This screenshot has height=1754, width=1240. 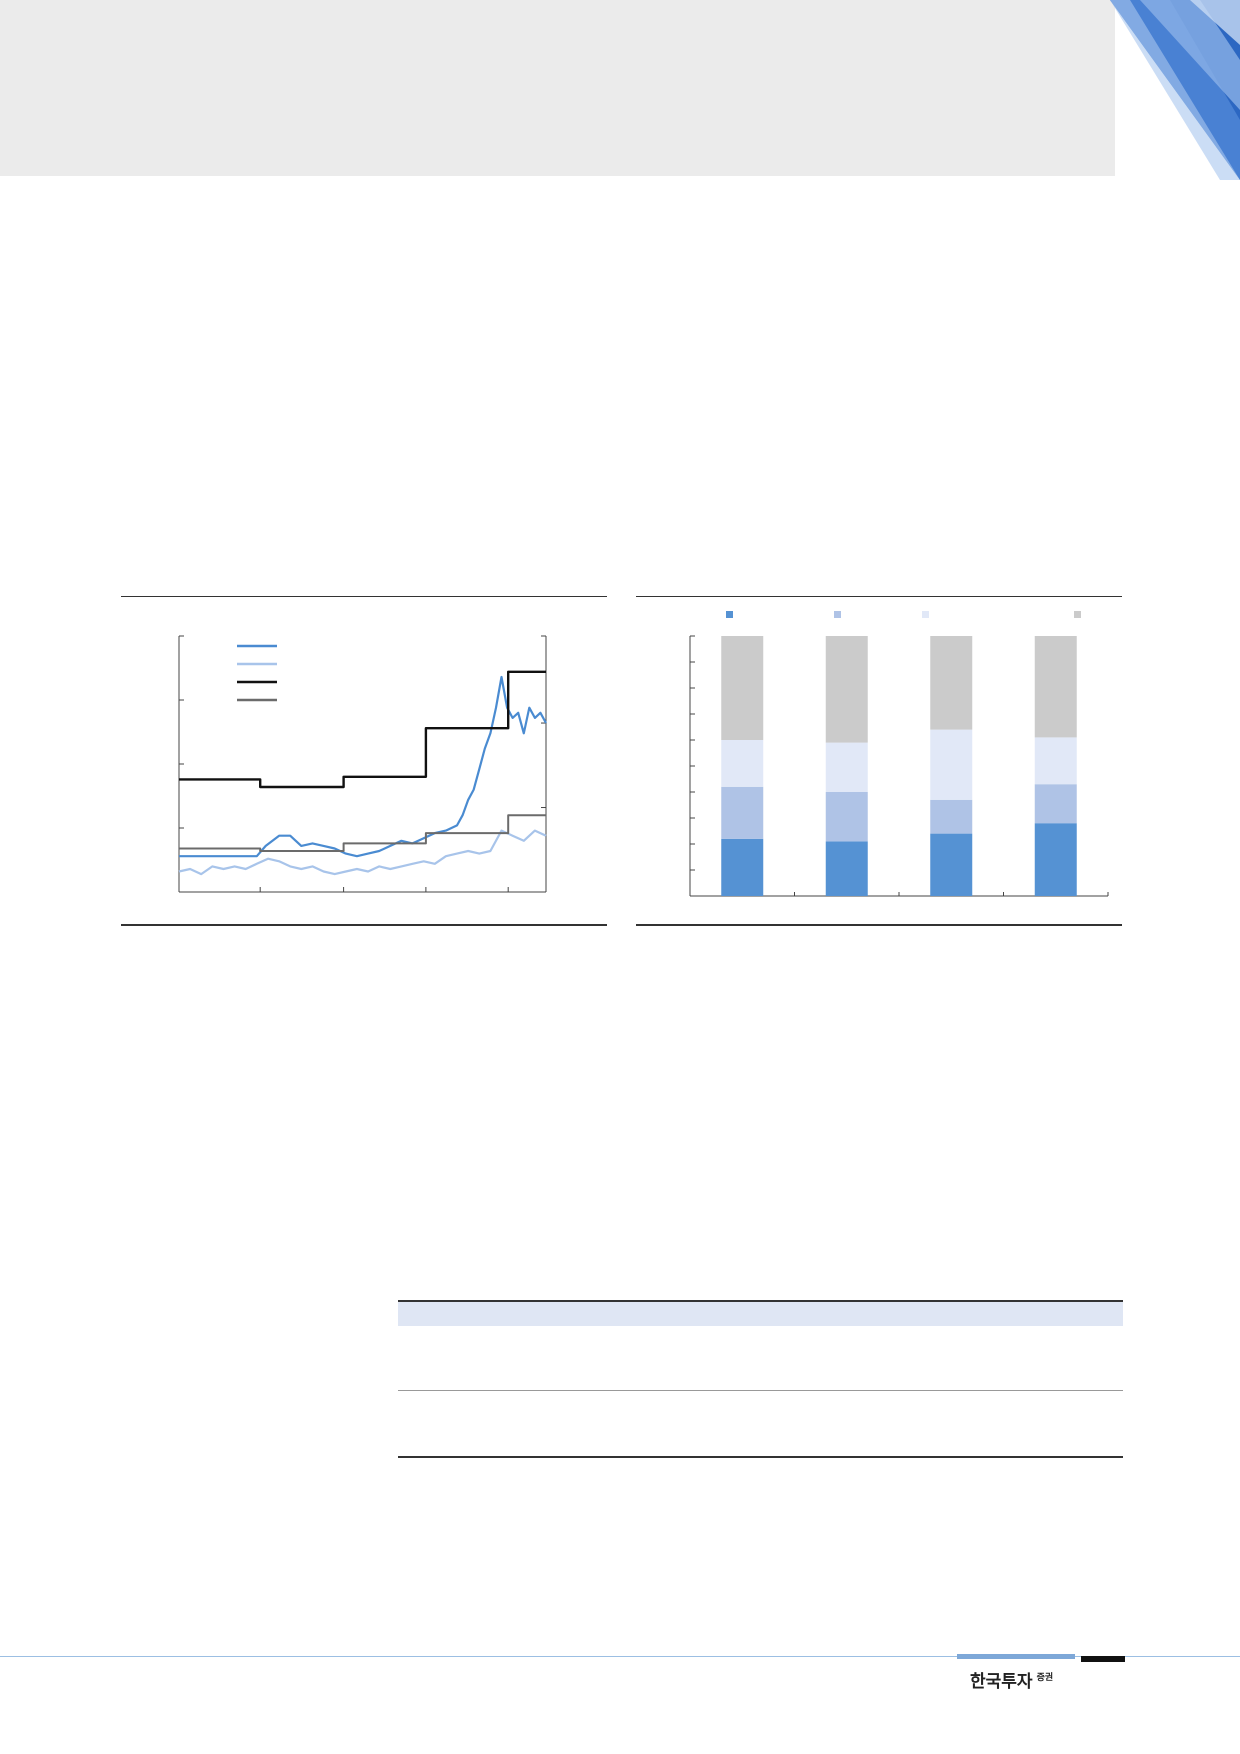 I want to click on stacked-bar-chart, so click(x=899, y=754).